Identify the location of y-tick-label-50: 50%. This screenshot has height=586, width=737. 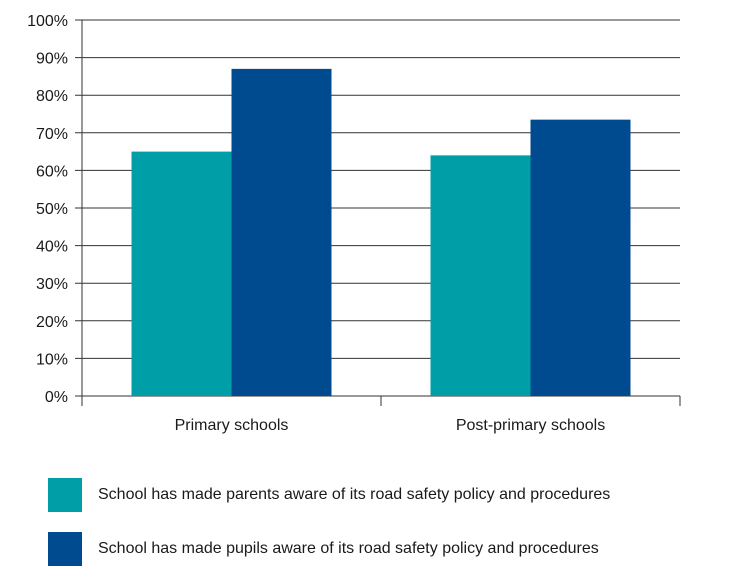
(52, 209).